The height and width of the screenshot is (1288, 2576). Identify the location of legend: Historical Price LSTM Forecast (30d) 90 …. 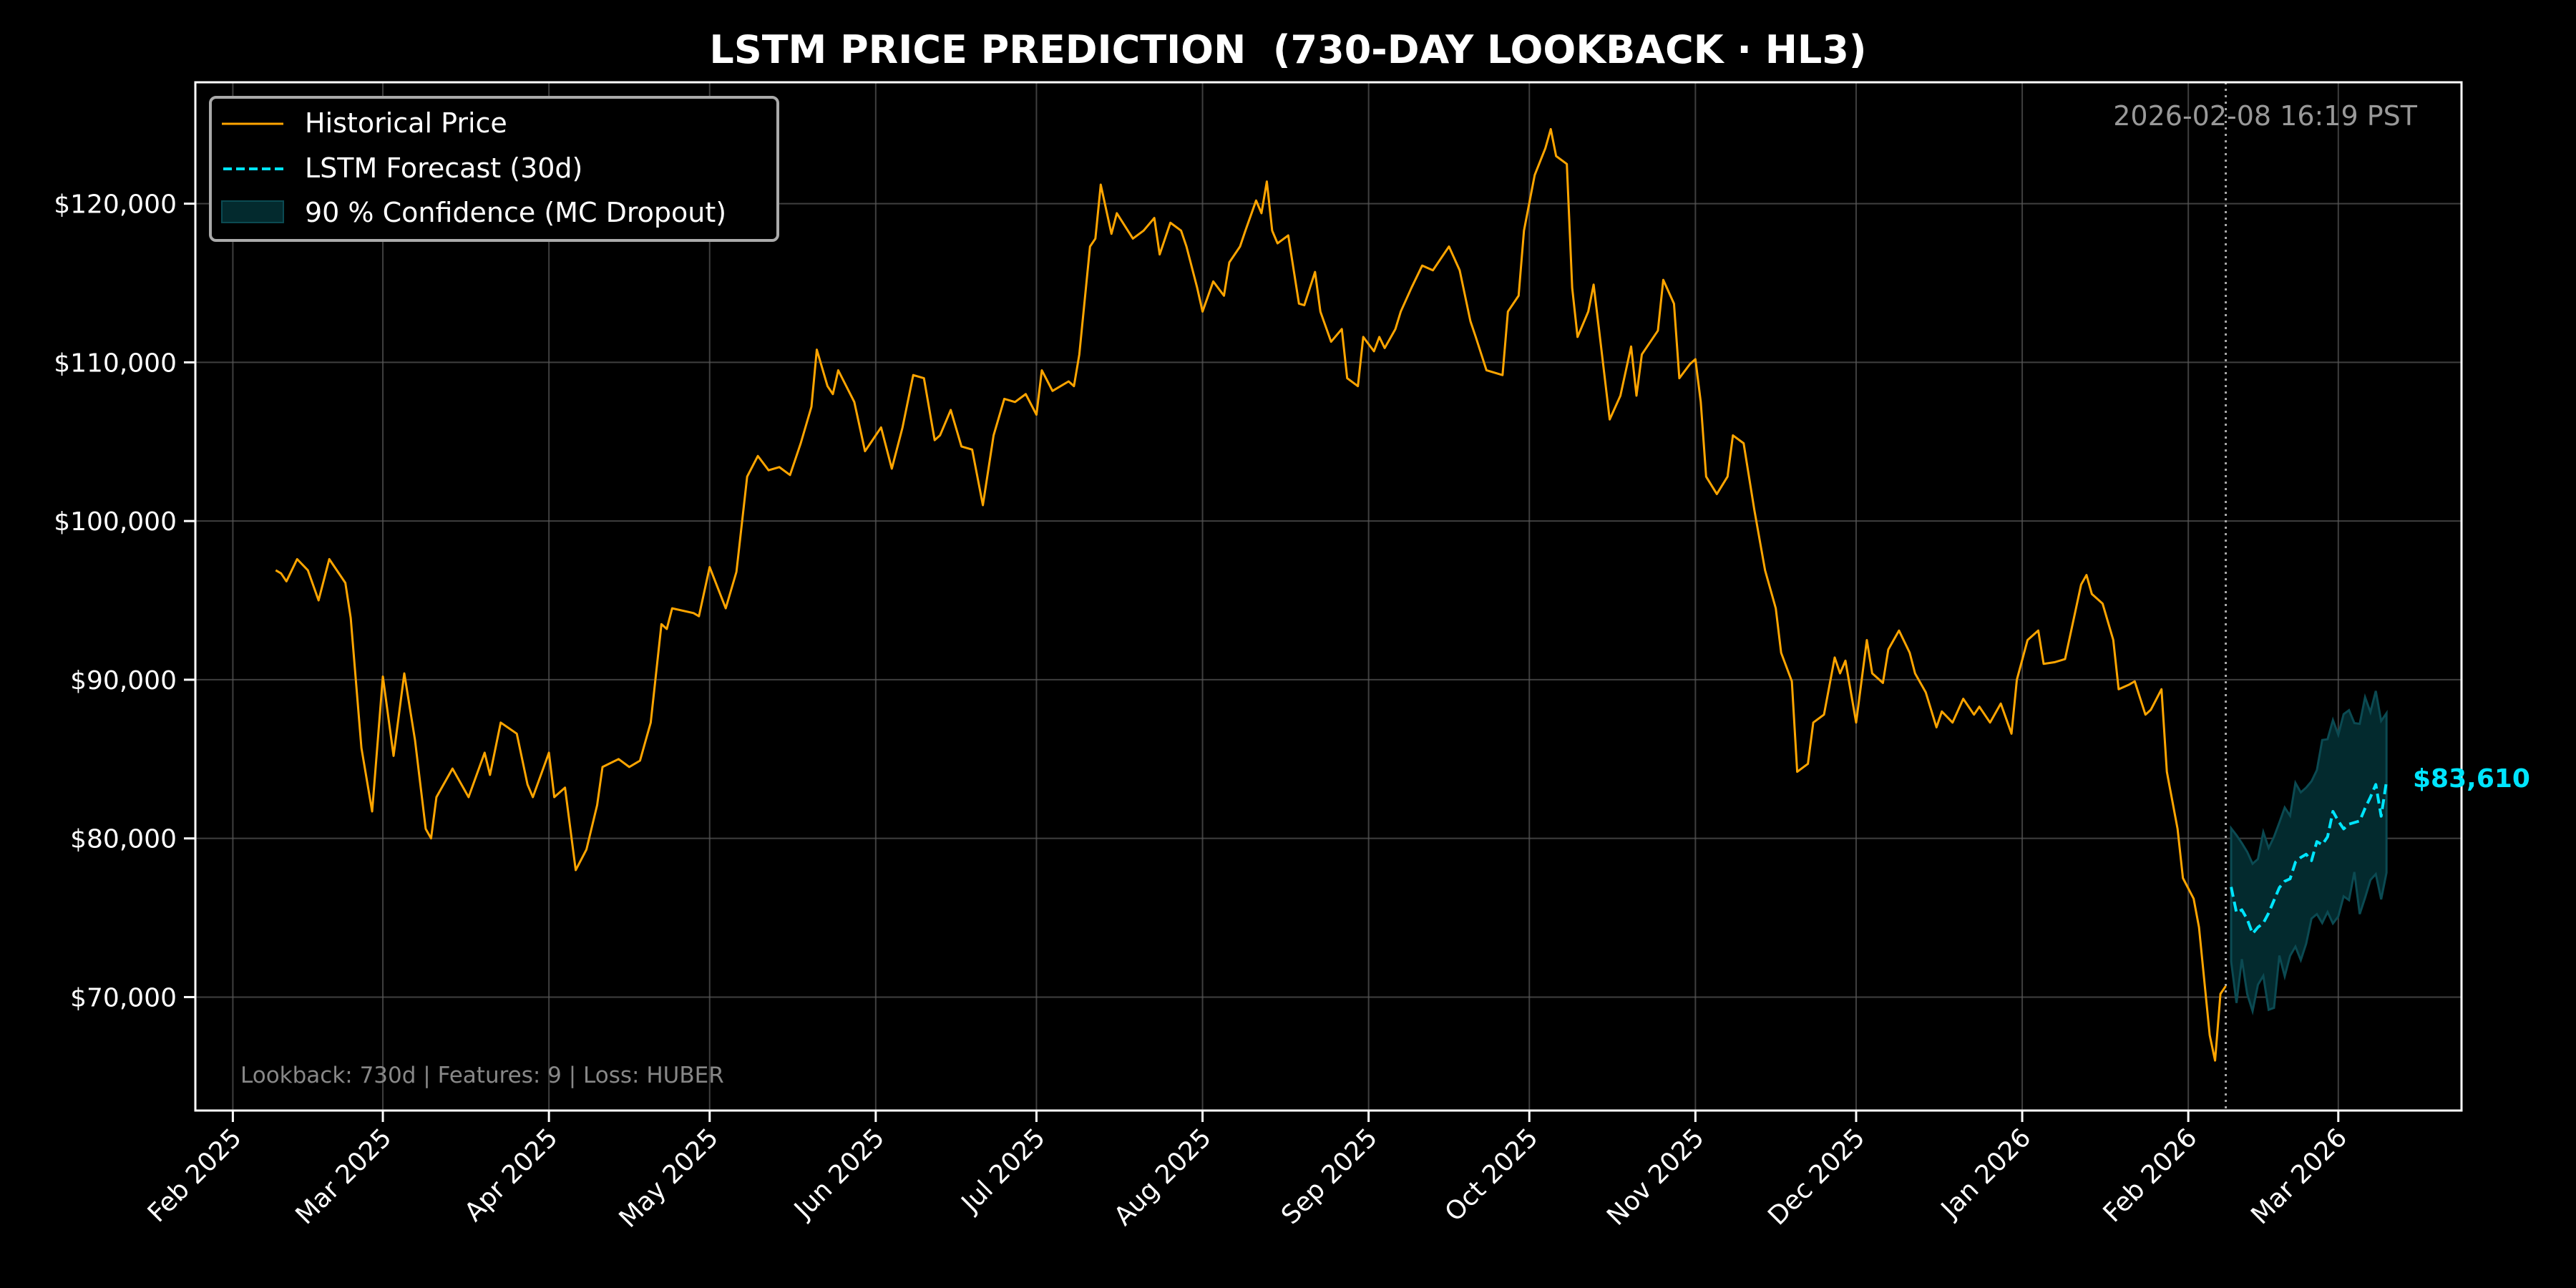
(494, 169).